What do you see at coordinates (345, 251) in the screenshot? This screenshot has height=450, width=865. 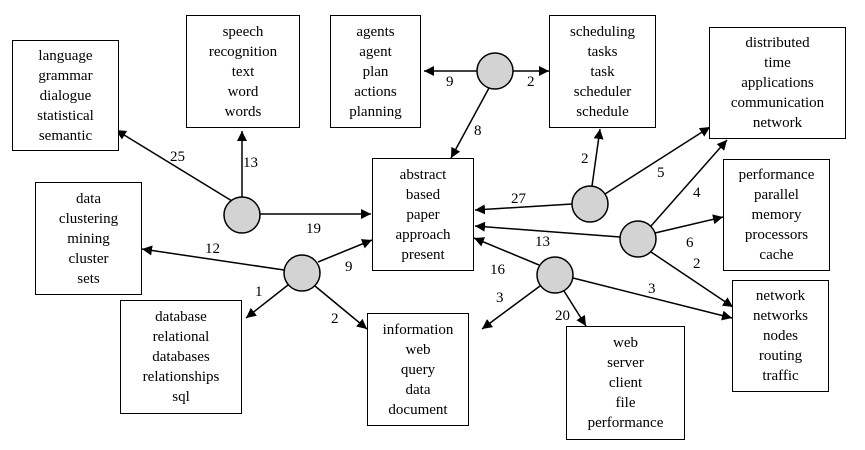 I see `edge-hub4-abstract` at bounding box center [345, 251].